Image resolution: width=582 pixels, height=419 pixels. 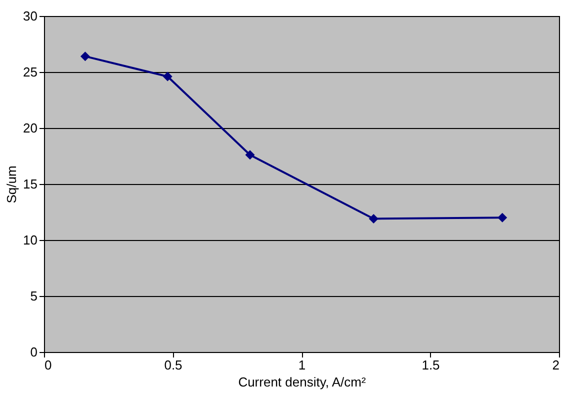 I want to click on x-tick-label: 1.5, so click(x=431, y=365).